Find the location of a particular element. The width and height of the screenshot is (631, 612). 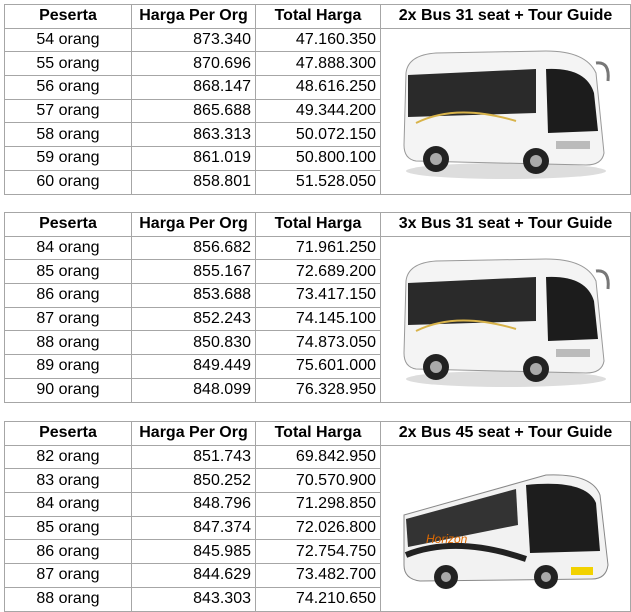

package-title: 2x Bus 31 seat + Tour Guide is located at coordinates (505, 16).